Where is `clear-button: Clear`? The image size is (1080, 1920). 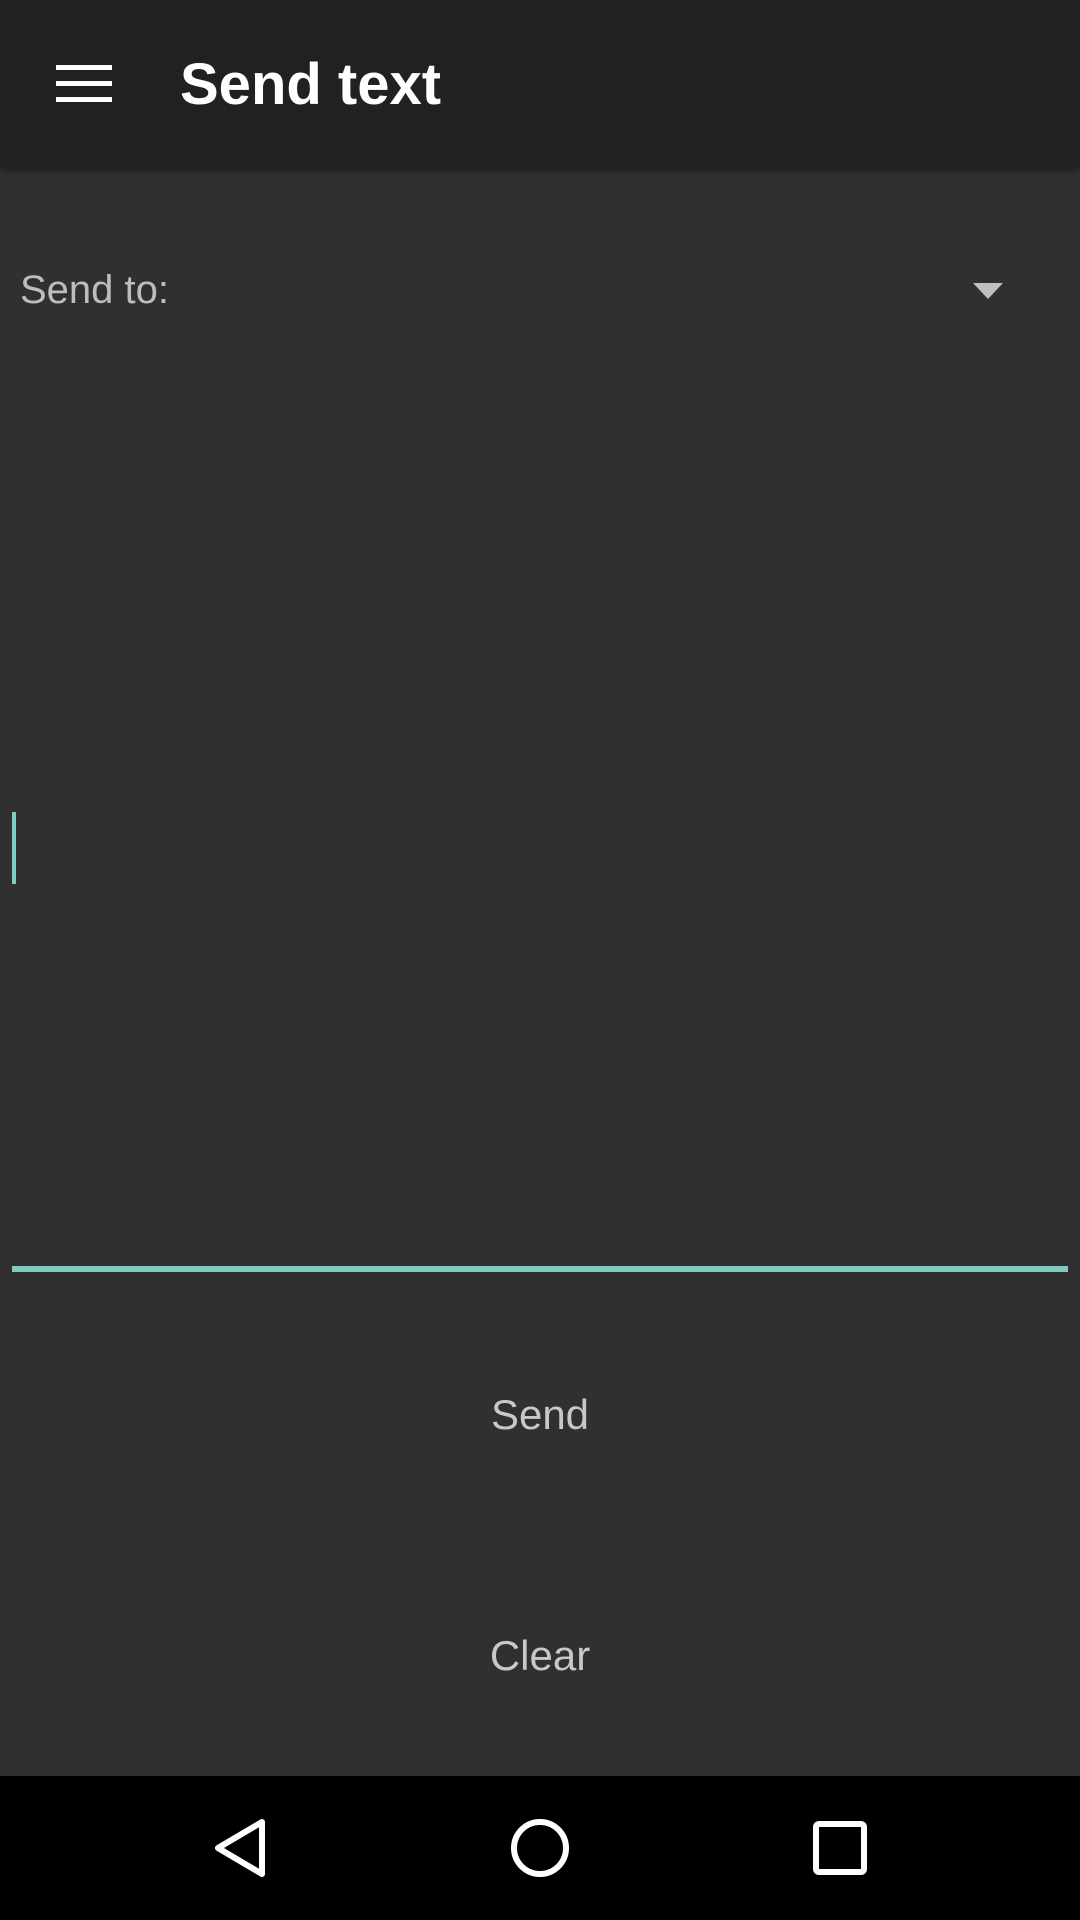 clear-button: Clear is located at coordinates (540, 1655).